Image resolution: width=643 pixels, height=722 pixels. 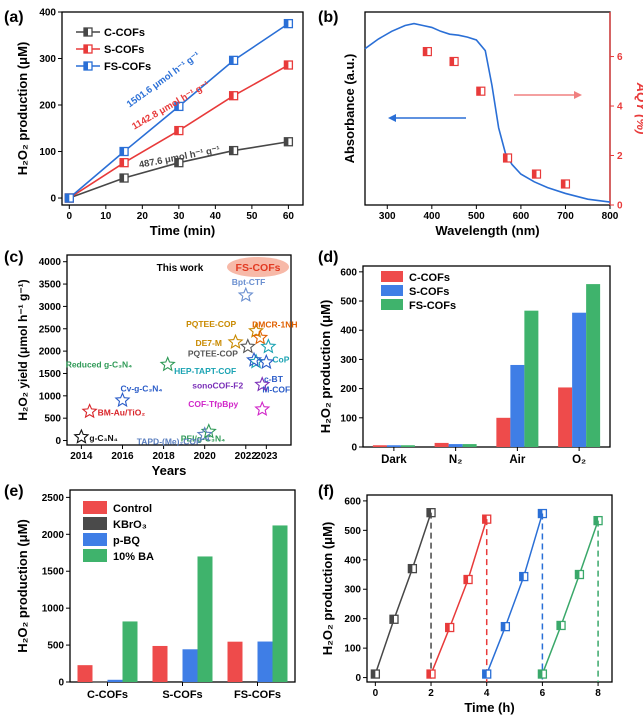 What do you see at coordinates (579, 460) in the screenshot?
I see `category-label: O₂` at bounding box center [579, 460].